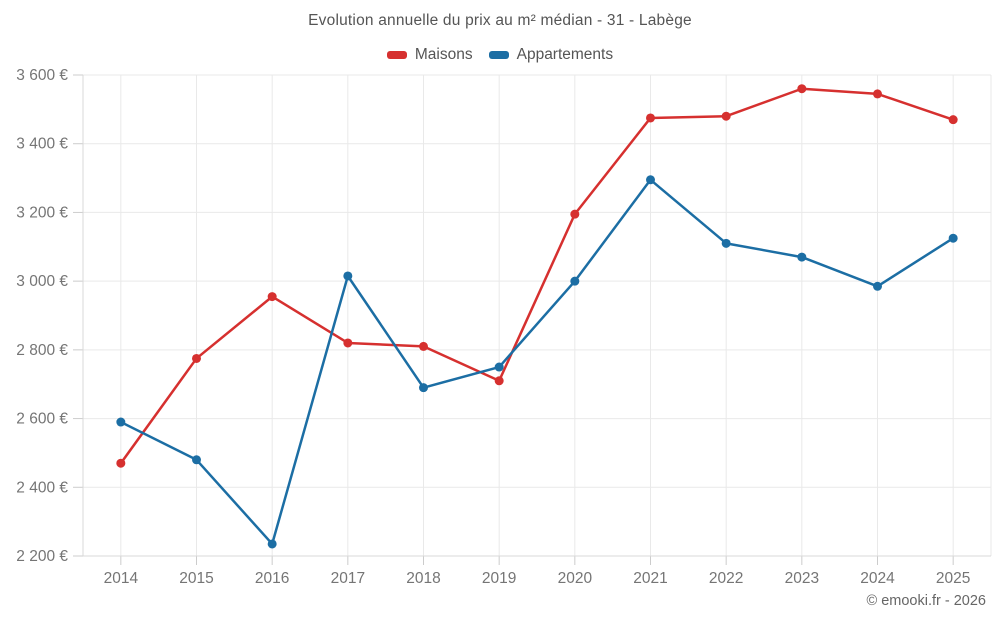  Describe the element at coordinates (396, 55) in the screenshot. I see `maisons-swatch-icon` at that location.